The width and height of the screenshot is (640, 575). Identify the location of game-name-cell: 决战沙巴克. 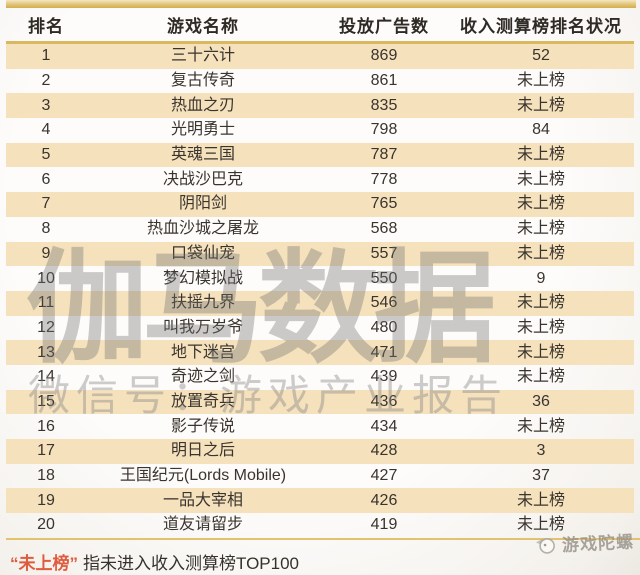
(202, 179).